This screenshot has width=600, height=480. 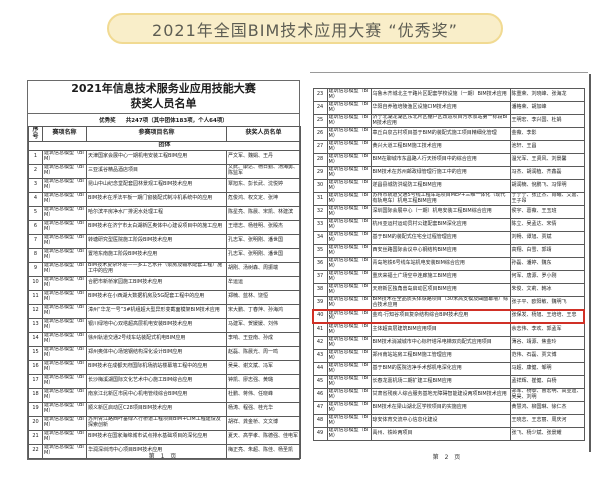 I want to click on table-row: 34 建筑信息模型（BIM） 基于BIM的装配式住宅全过程管理应用 刘畅、谭旭、贾斌, so click(x=448, y=238).